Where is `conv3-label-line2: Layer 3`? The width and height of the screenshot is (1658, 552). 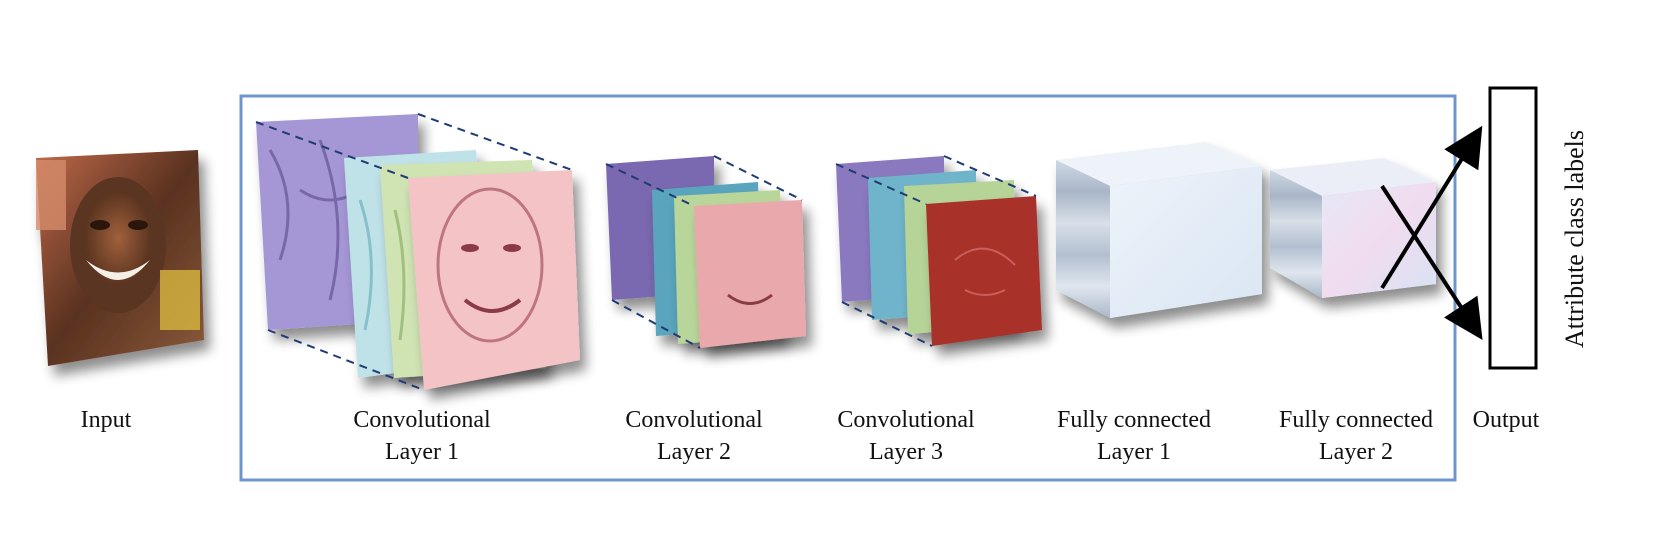 conv3-label-line2: Layer 3 is located at coordinates (906, 452).